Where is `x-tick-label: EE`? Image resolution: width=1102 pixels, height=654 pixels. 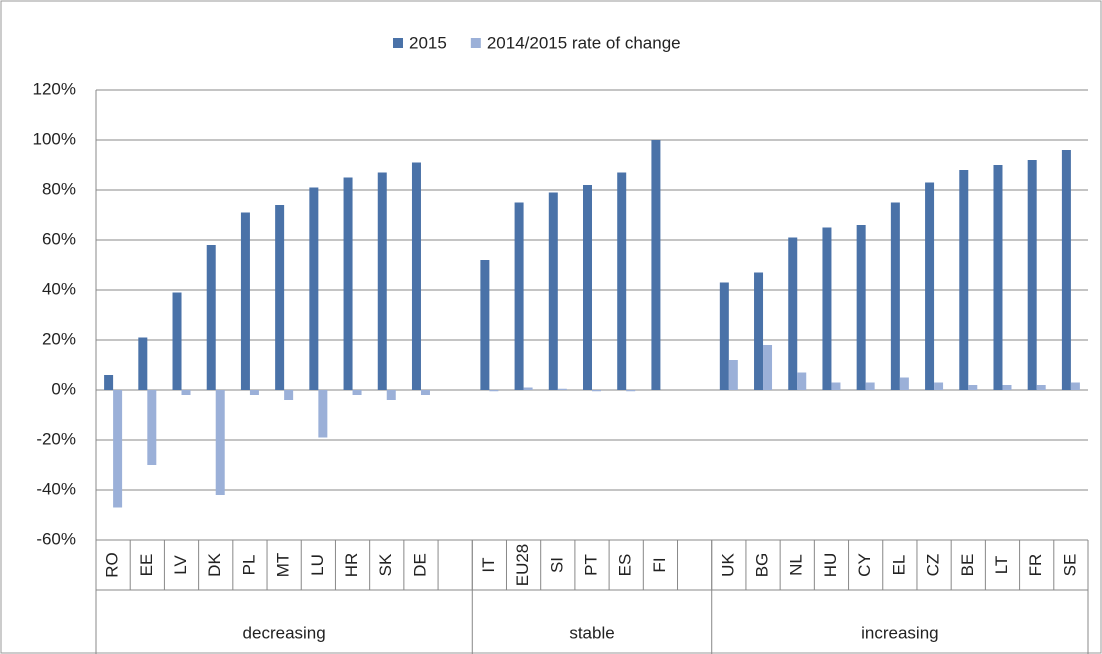
x-tick-label: EE is located at coordinates (146, 565).